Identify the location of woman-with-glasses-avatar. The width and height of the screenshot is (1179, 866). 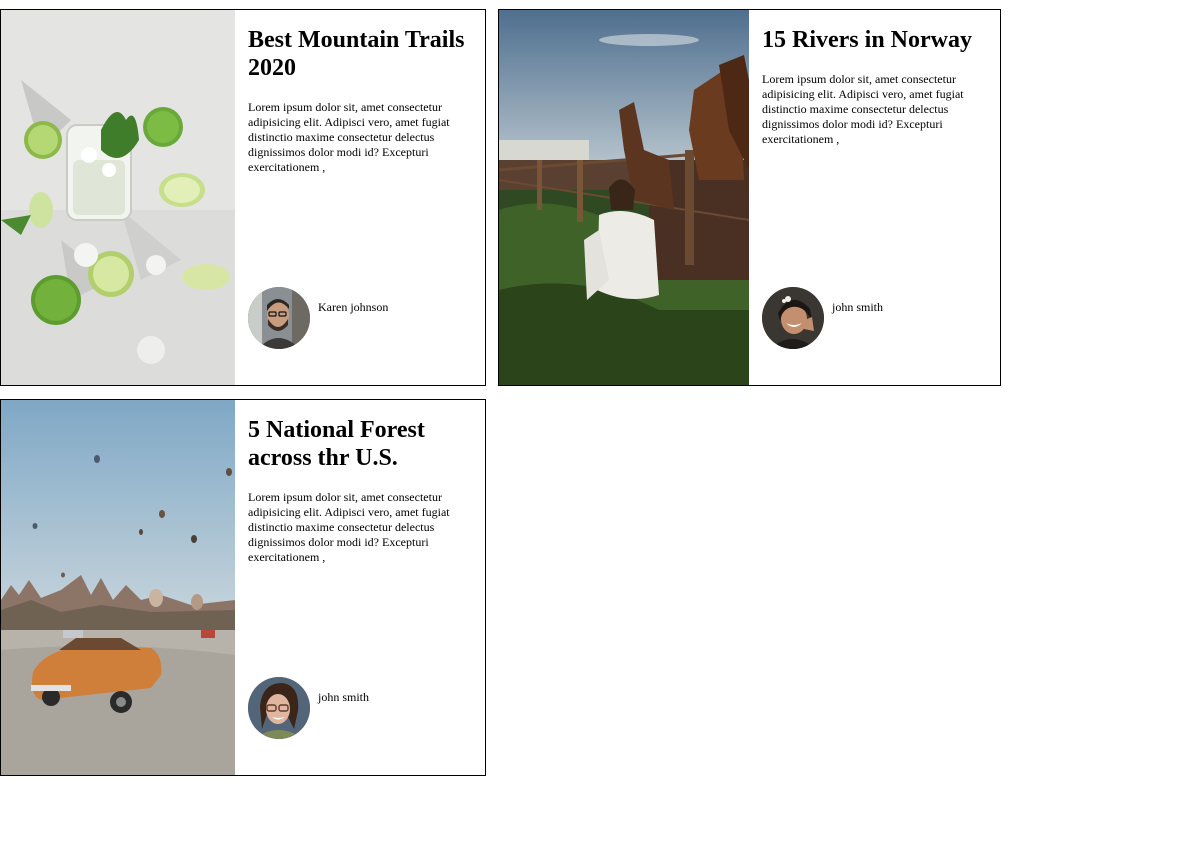
(279, 708).